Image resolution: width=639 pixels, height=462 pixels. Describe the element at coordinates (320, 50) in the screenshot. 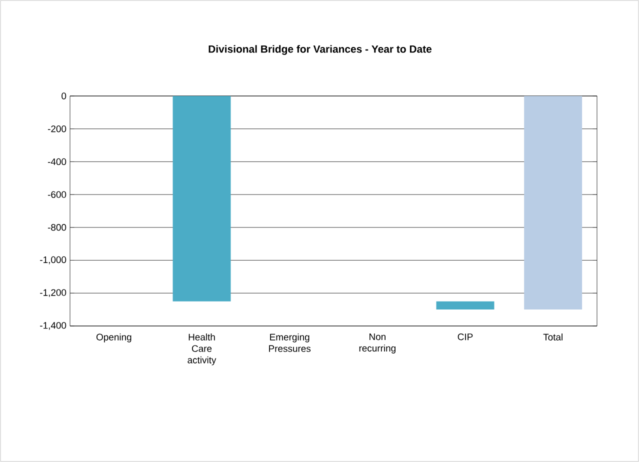

I see `chart-title: Divisional Bridge for Variances - Year to Date` at that location.